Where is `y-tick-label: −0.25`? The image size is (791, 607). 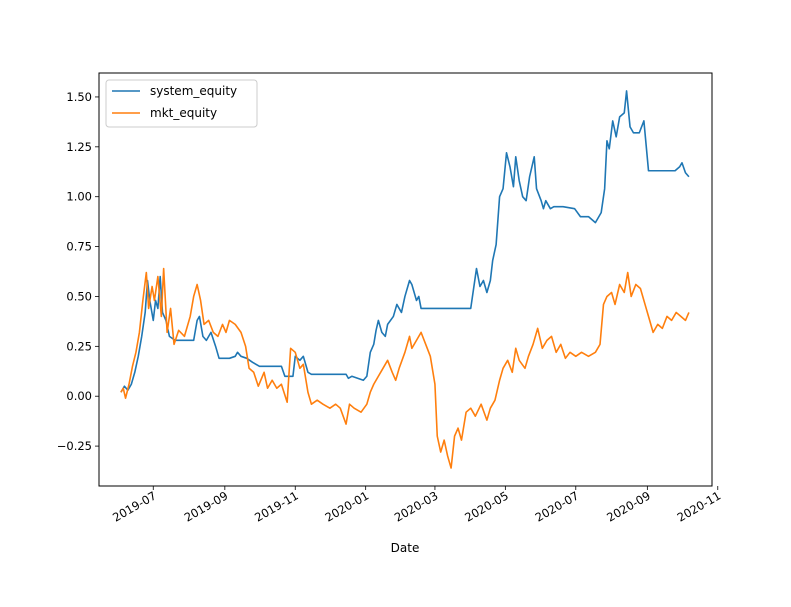 y-tick-label: −0.25 is located at coordinates (74, 446).